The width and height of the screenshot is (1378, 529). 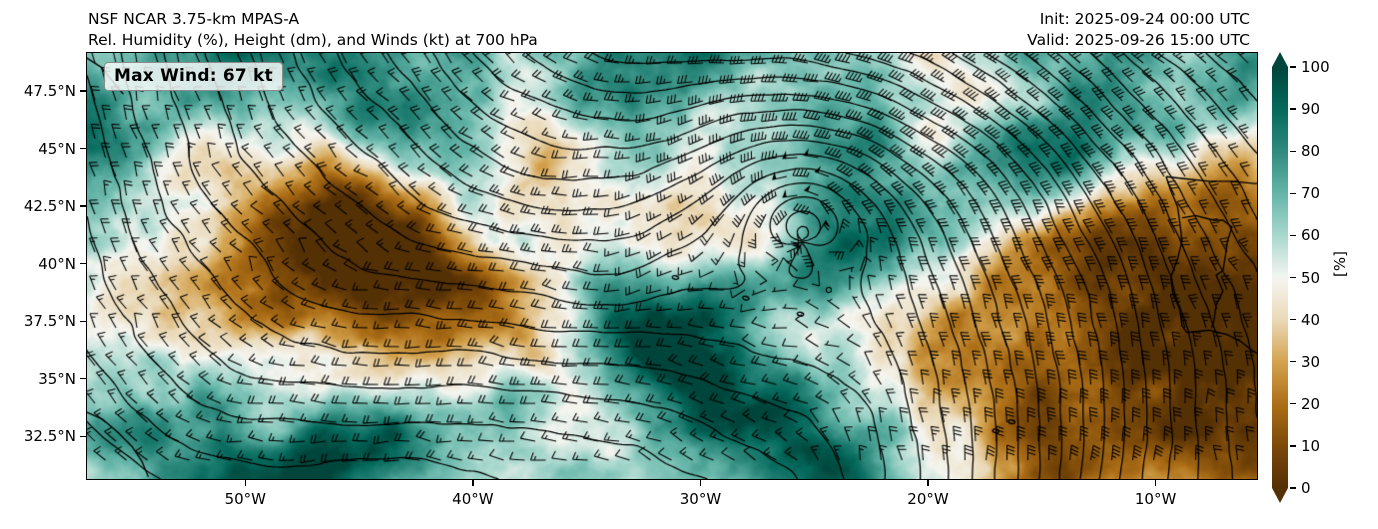 What do you see at coordinates (1306, 488) in the screenshot?
I see `colorbar-tick-label: 0` at bounding box center [1306, 488].